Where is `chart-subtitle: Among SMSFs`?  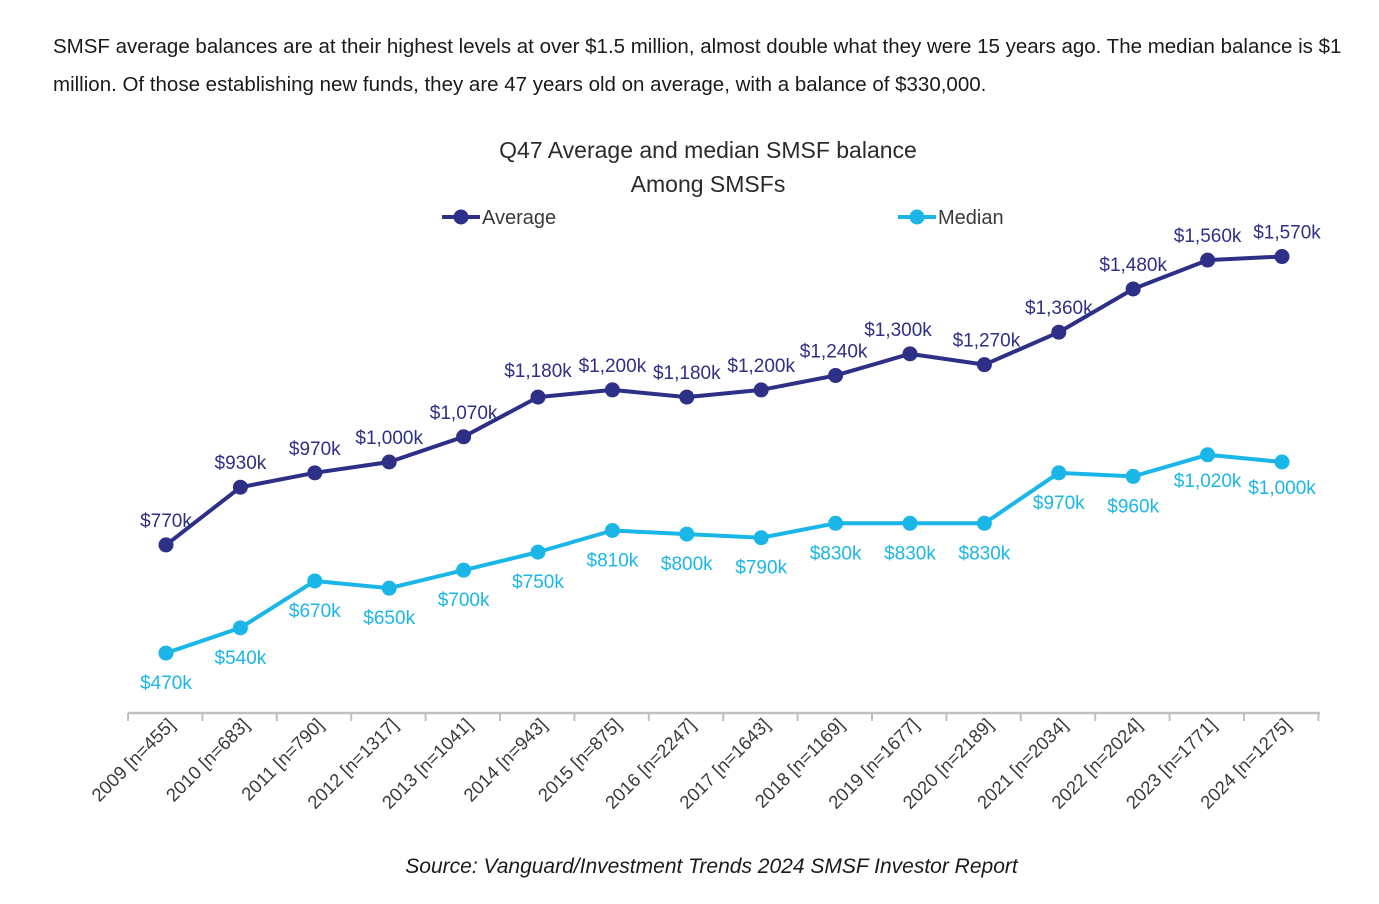
chart-subtitle: Among SMSFs is located at coordinates (708, 184).